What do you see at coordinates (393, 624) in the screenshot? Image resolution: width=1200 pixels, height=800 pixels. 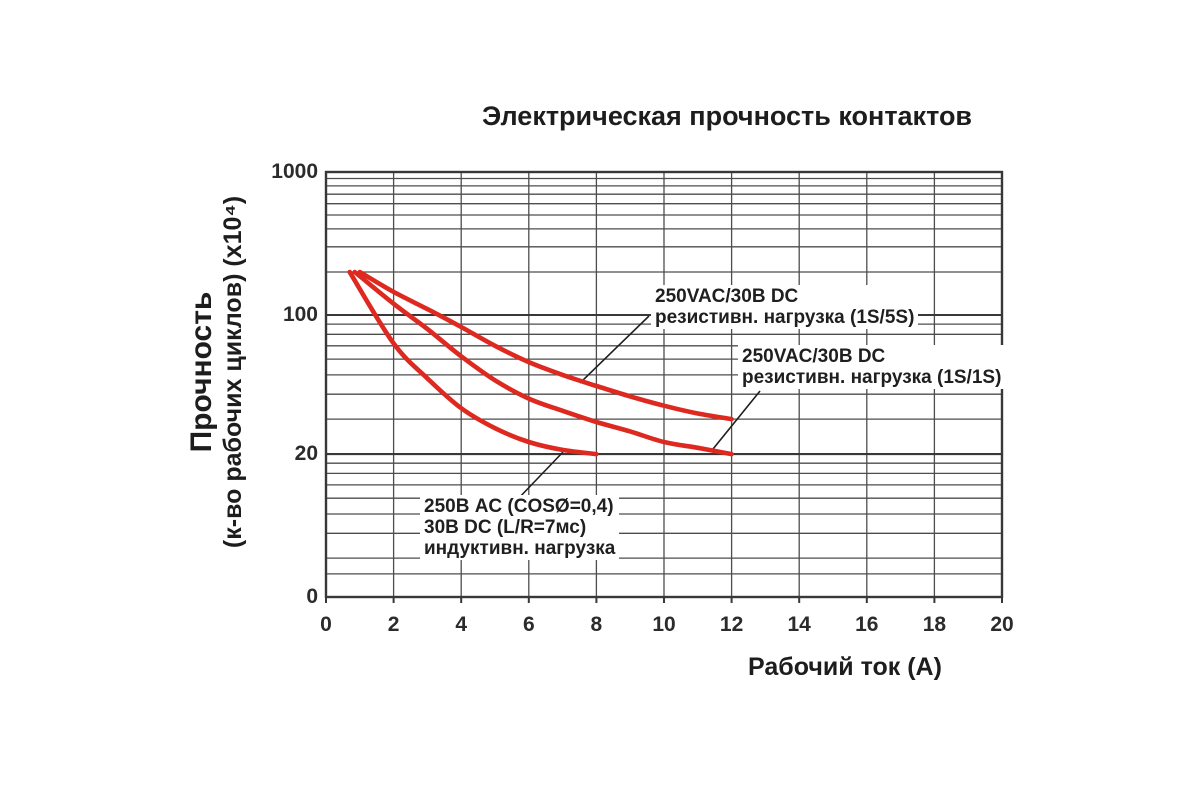 I see `x-tick-label: 2` at bounding box center [393, 624].